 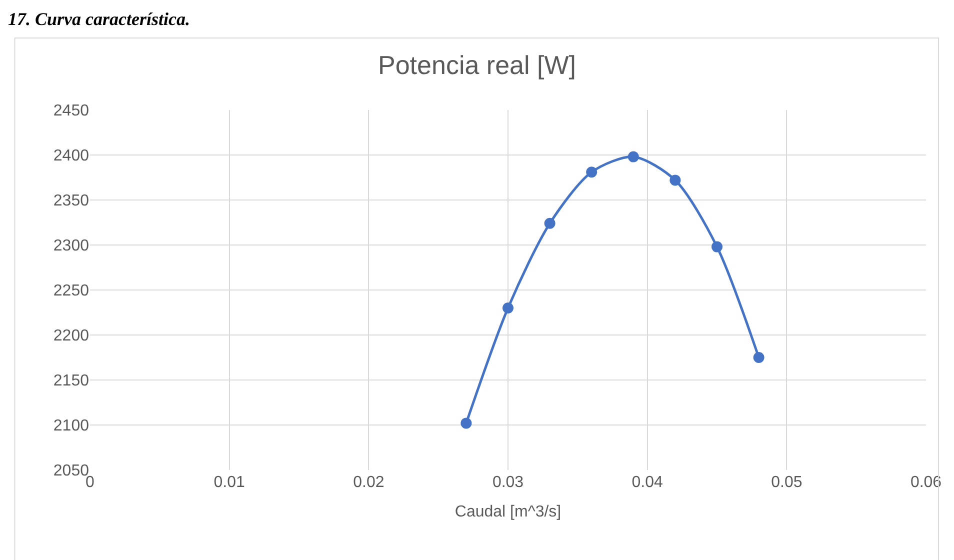 I want to click on text: 17. Curva característica., so click(x=99, y=19).